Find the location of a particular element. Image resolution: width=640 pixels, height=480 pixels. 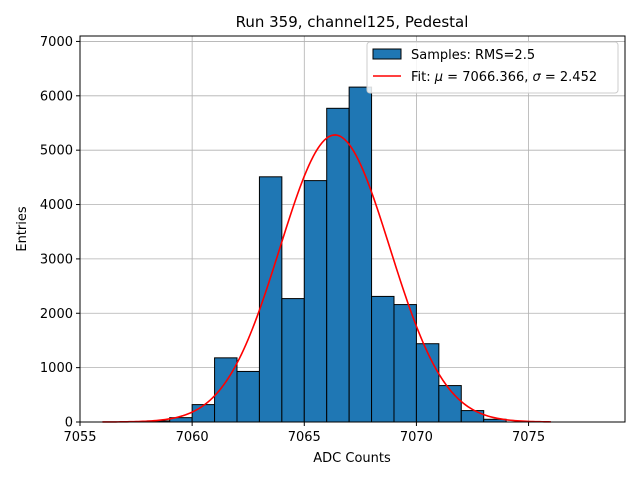

legend-fit-mu-symbol: μ is located at coordinates (438, 77).